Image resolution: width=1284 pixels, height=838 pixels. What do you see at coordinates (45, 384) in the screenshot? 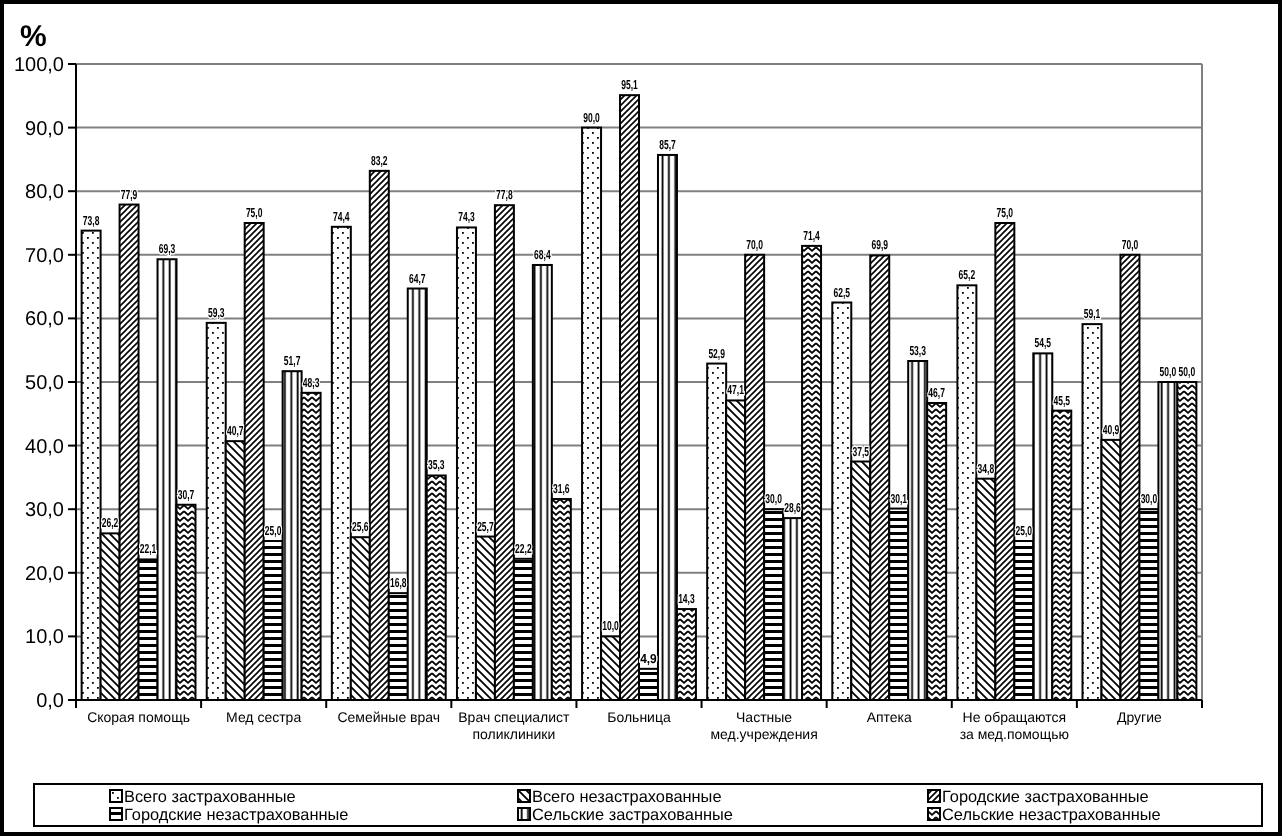
I see `y-tick-label: 50,0` at bounding box center [45, 384].